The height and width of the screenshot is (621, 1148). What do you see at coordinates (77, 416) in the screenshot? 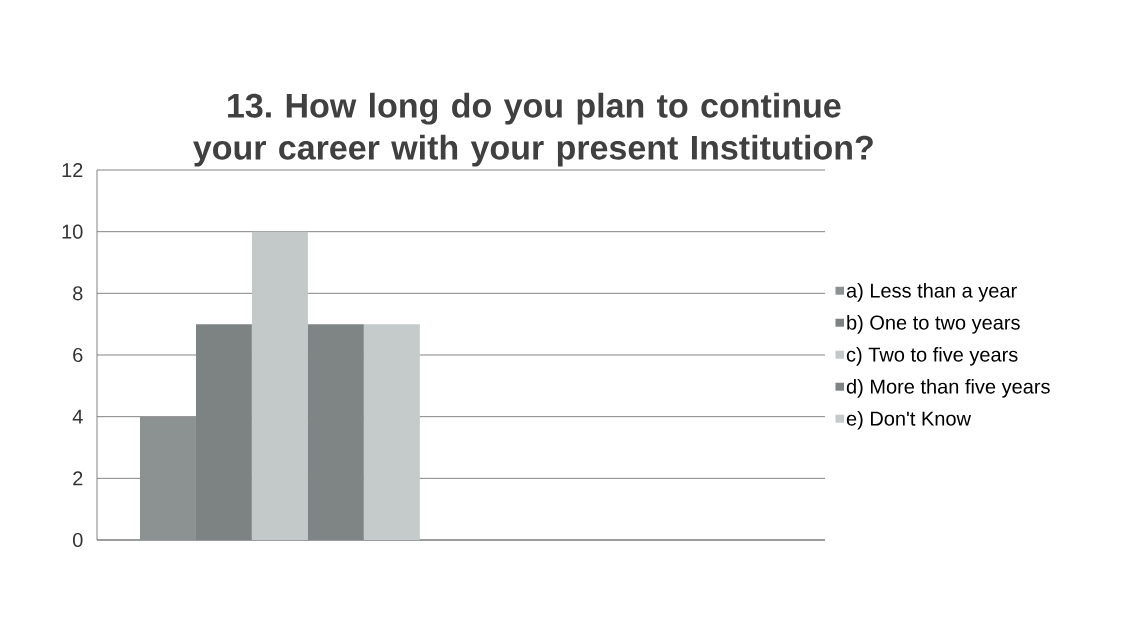
I see `y-tick-label: 4` at bounding box center [77, 416].